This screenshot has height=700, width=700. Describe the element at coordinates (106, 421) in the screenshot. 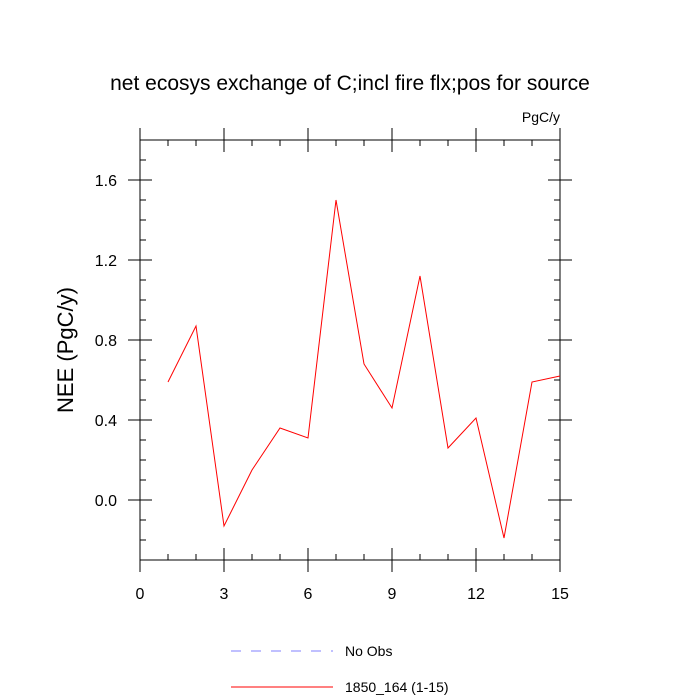

I see `y-tick-label: 0.4` at that location.